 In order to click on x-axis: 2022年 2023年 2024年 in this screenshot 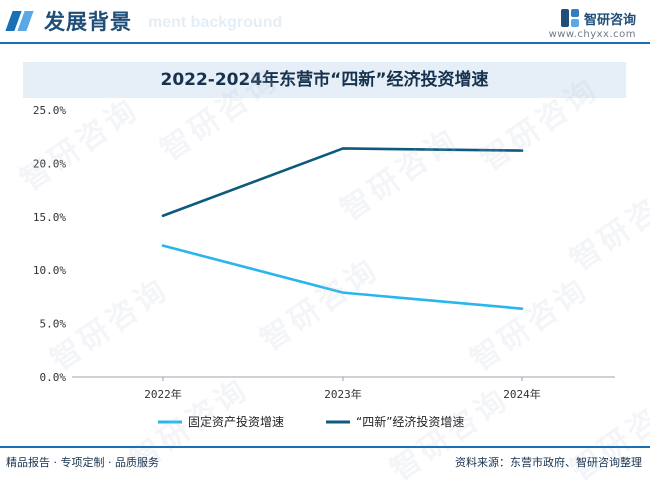, I will do `click(343, 388)`.